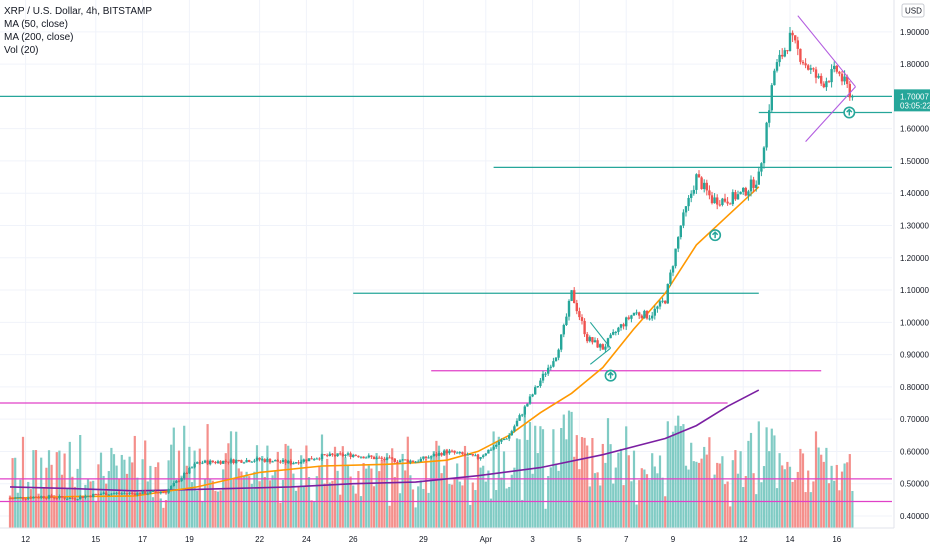 The image size is (932, 550). Describe the element at coordinates (914, 32) in the screenshot. I see `y-tick-label: 1.90000` at that location.